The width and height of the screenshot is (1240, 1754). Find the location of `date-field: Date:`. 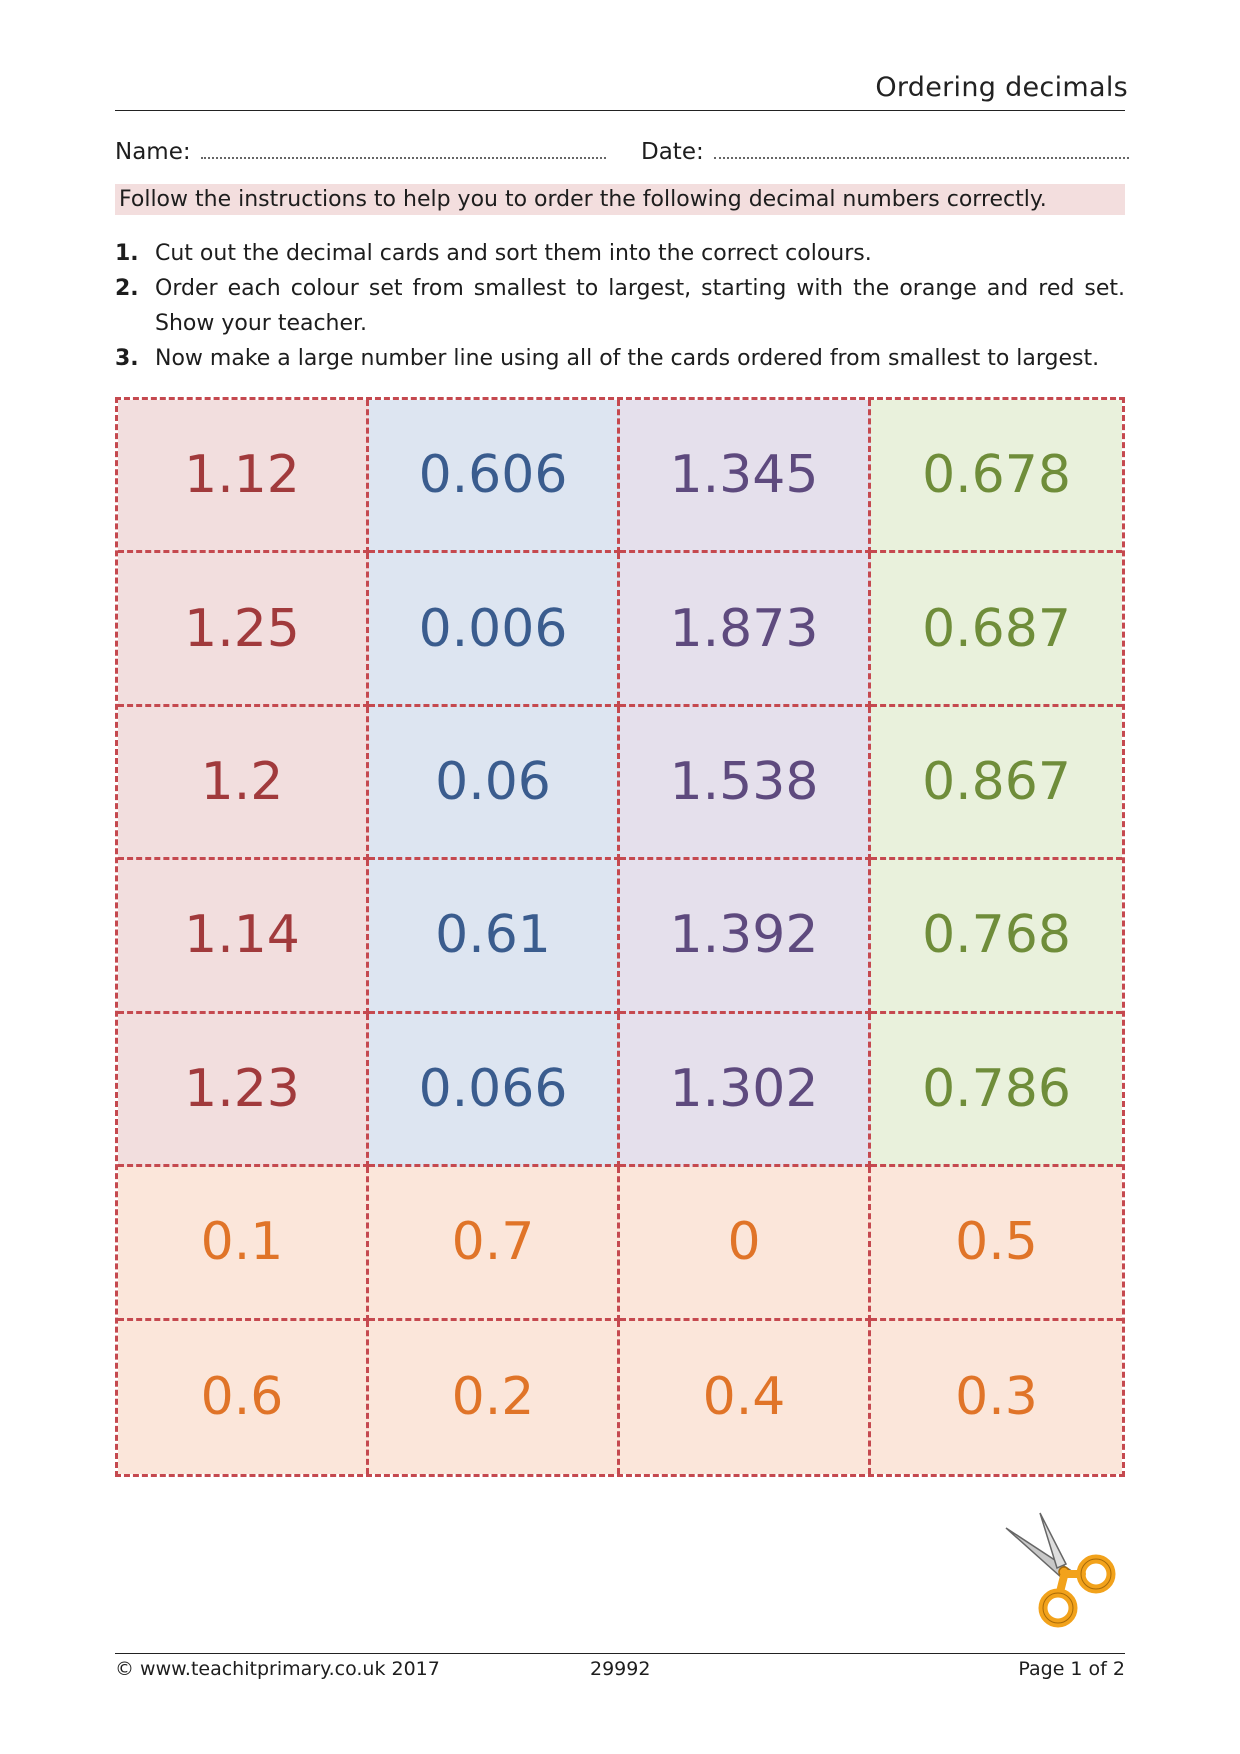

date-field: Date: is located at coordinates (885, 152).